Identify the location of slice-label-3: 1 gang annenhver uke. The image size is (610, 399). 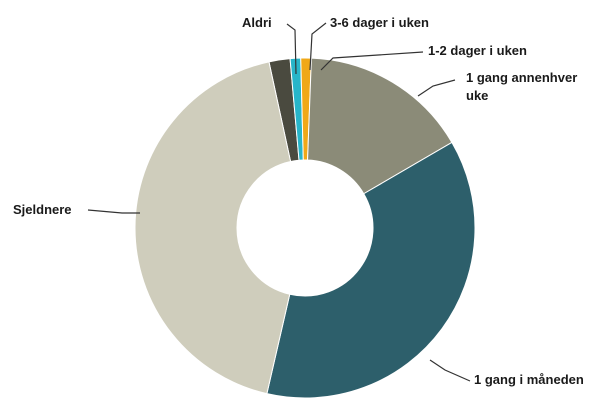
(521, 86).